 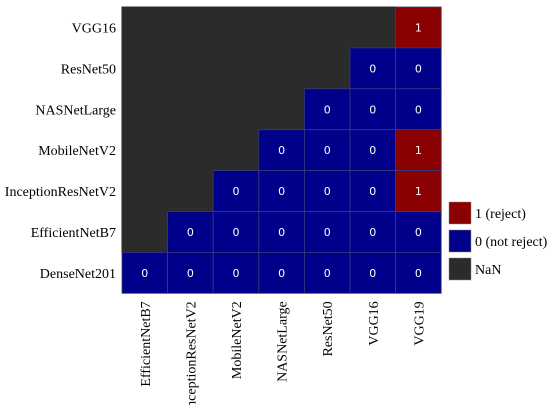 What do you see at coordinates (78, 274) in the screenshot?
I see `row-label: DenseNet201` at bounding box center [78, 274].